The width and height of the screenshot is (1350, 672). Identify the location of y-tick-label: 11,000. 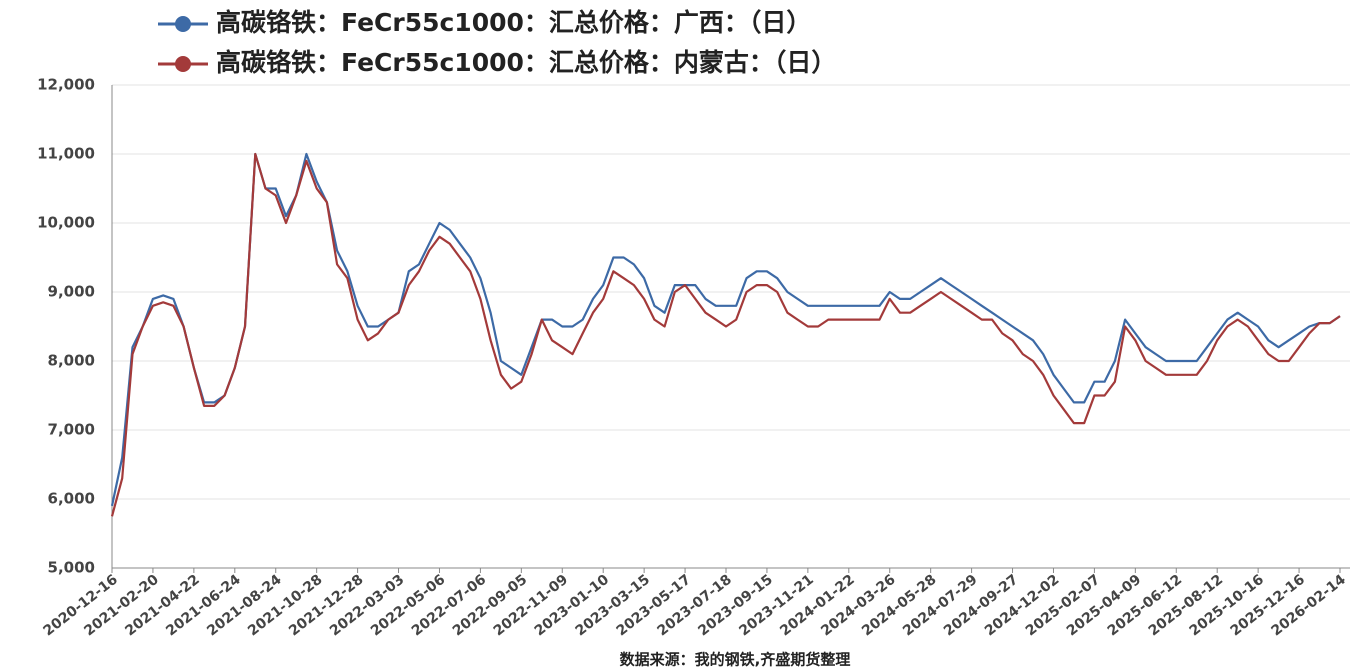
(66, 154).